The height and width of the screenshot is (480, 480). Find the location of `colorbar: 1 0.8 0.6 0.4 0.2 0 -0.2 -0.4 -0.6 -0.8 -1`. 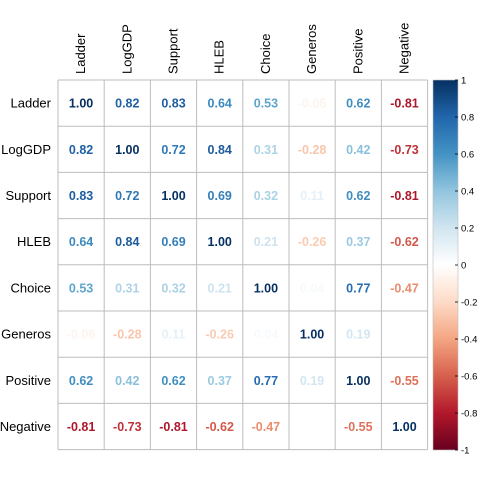

colorbar: 1 0.8 0.6 0.4 0.2 0 -0.2 -0.4 -0.6 -0.8 -1 is located at coordinates (454, 266).